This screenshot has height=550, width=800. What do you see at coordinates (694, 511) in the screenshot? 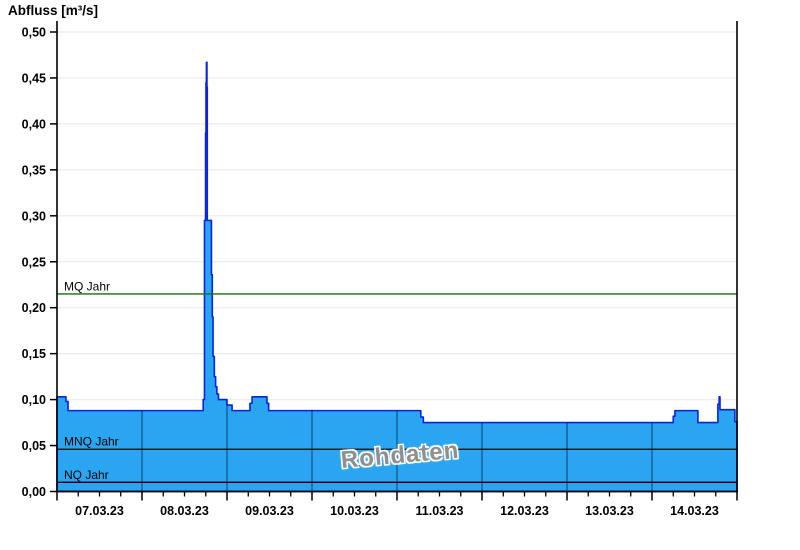
I see `x-tick-label: 14.03.23` at bounding box center [694, 511].